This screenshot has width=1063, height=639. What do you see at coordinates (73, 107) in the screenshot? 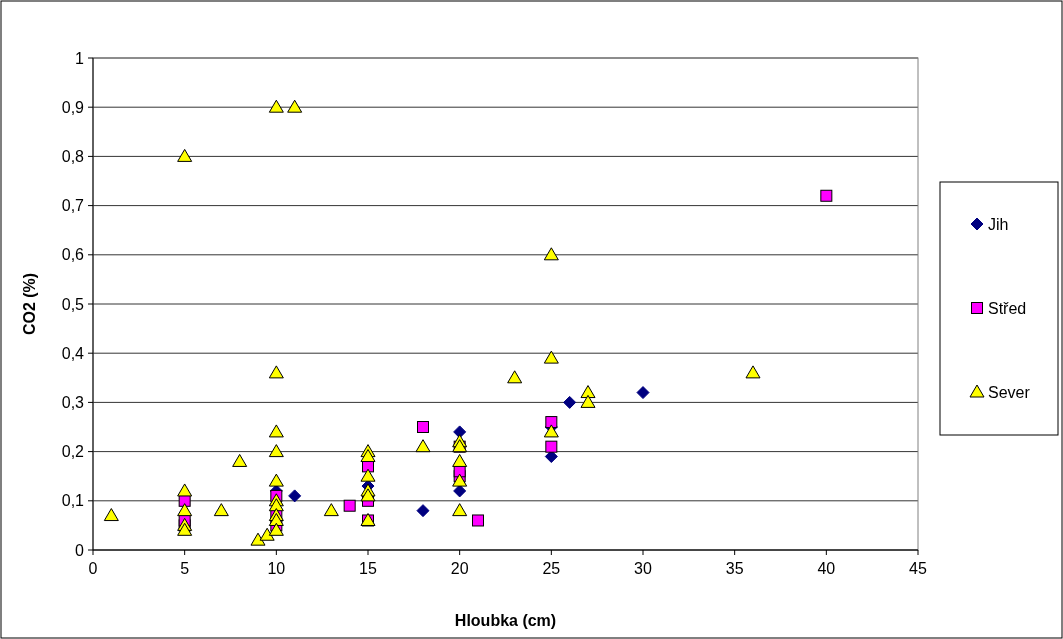
I see `y-tick-label: 0,9` at bounding box center [73, 107].